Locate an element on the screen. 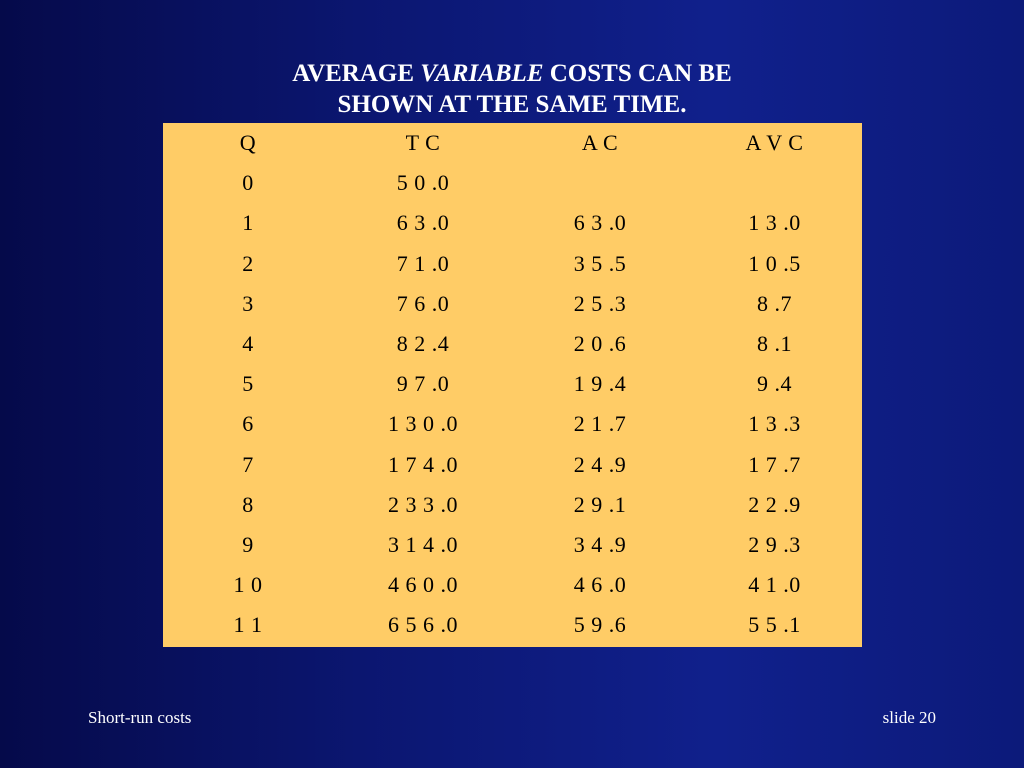  cell-ac: 2 1 .7 is located at coordinates (600, 424).